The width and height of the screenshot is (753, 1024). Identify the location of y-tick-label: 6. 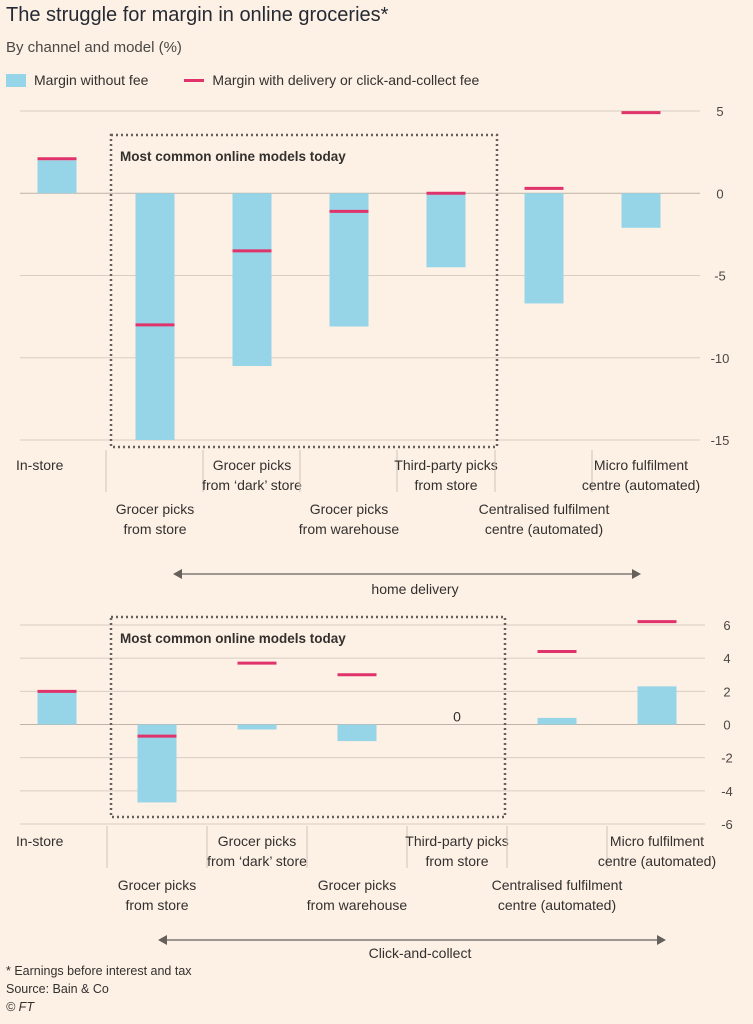
(726, 625).